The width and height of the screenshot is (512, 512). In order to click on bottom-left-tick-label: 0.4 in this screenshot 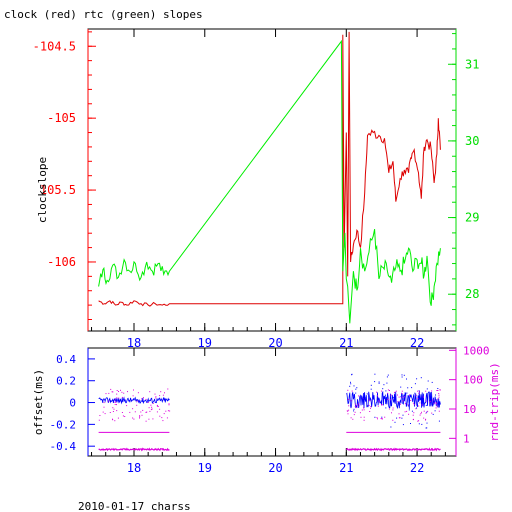, I will do `click(66, 359)`.